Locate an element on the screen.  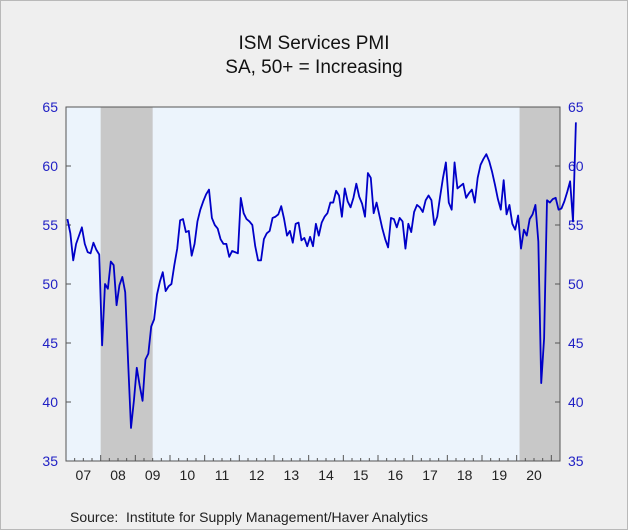
y-tick-label-right: 50 is located at coordinates (576, 284).